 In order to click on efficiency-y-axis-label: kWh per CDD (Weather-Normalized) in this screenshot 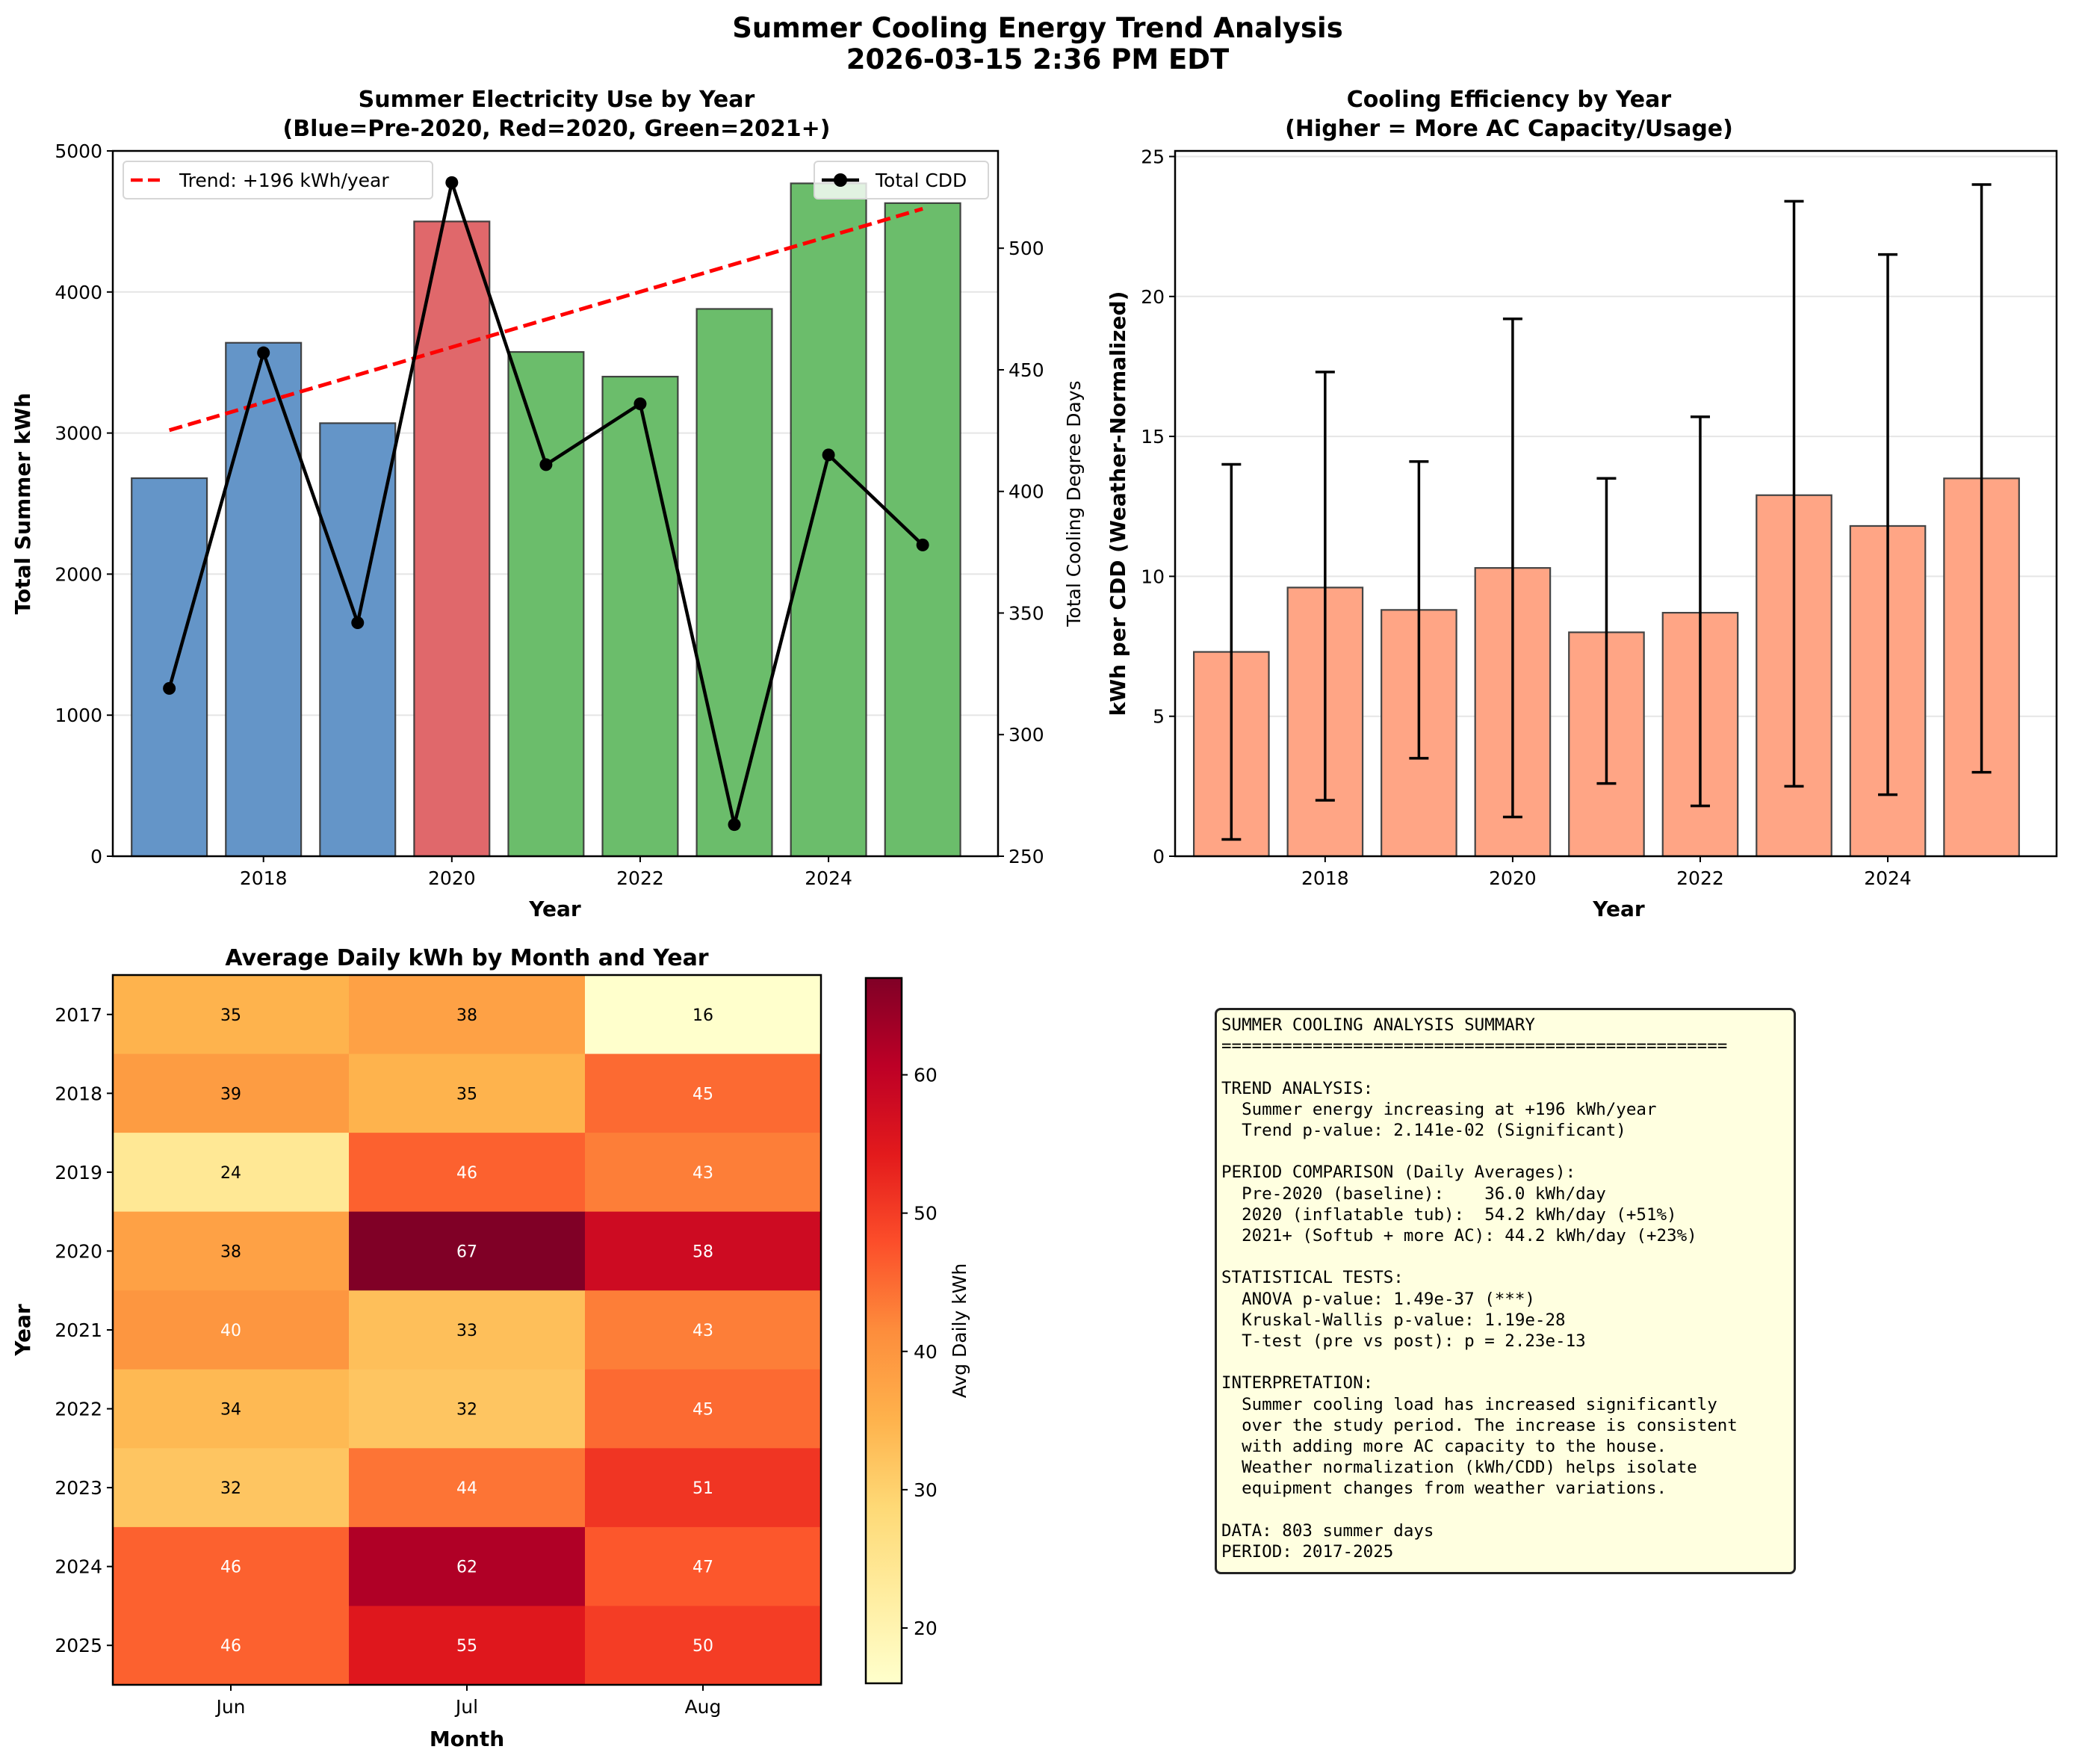, I will do `click(1118, 504)`.